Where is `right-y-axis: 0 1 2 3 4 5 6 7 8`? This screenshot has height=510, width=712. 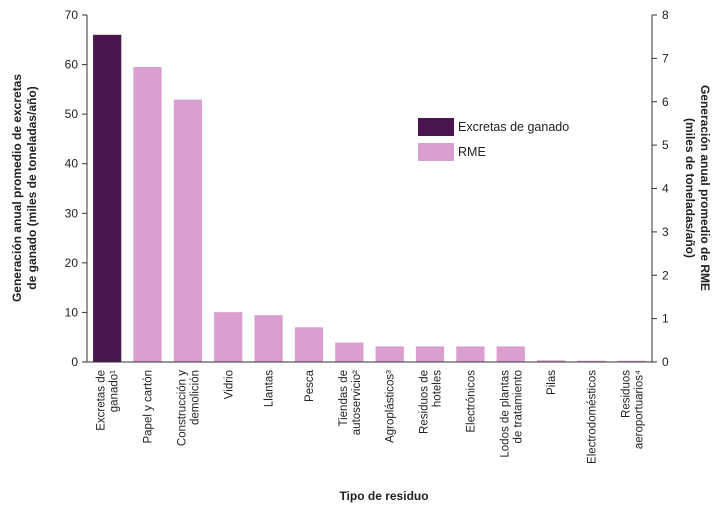
right-y-axis: 0 1 2 3 4 5 6 7 8 is located at coordinates (660, 188).